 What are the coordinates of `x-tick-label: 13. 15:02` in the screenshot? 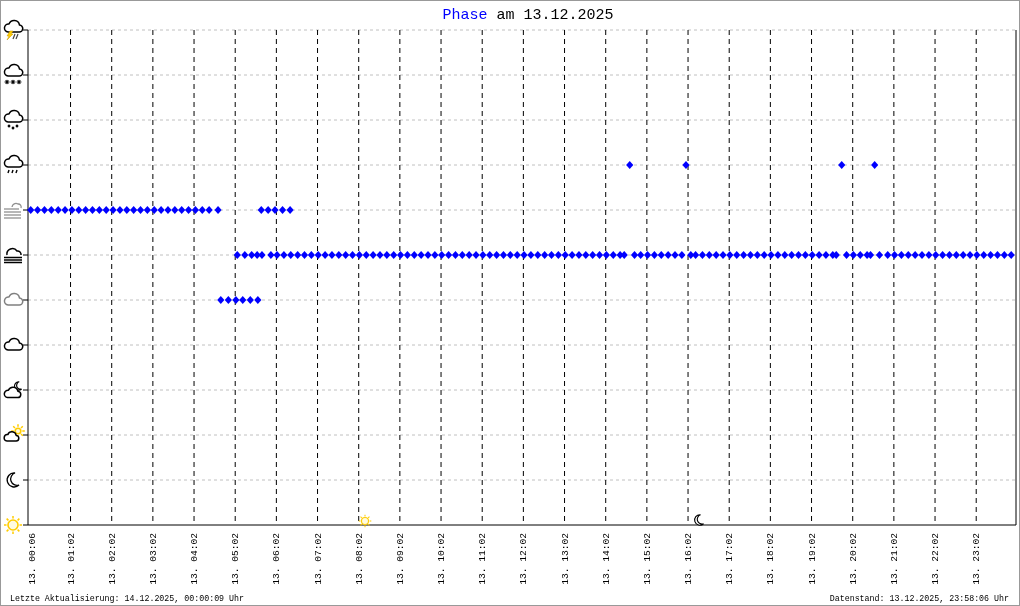 It's located at (647, 558).